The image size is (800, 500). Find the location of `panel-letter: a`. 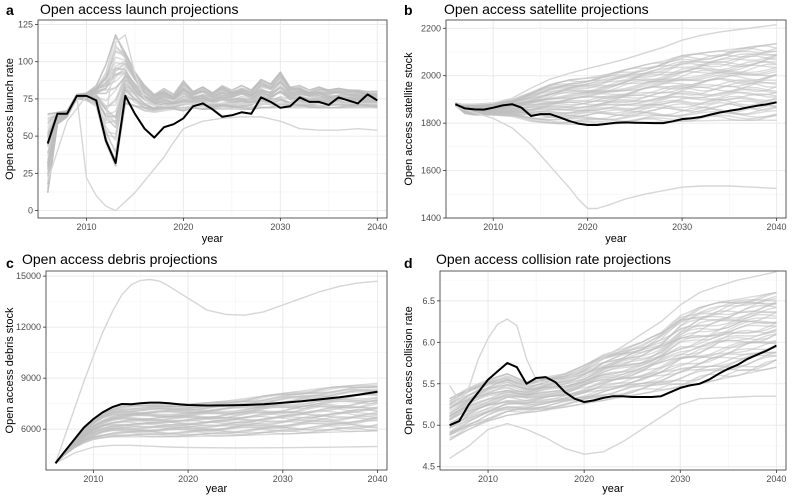

panel-letter: a is located at coordinates (10, 10).